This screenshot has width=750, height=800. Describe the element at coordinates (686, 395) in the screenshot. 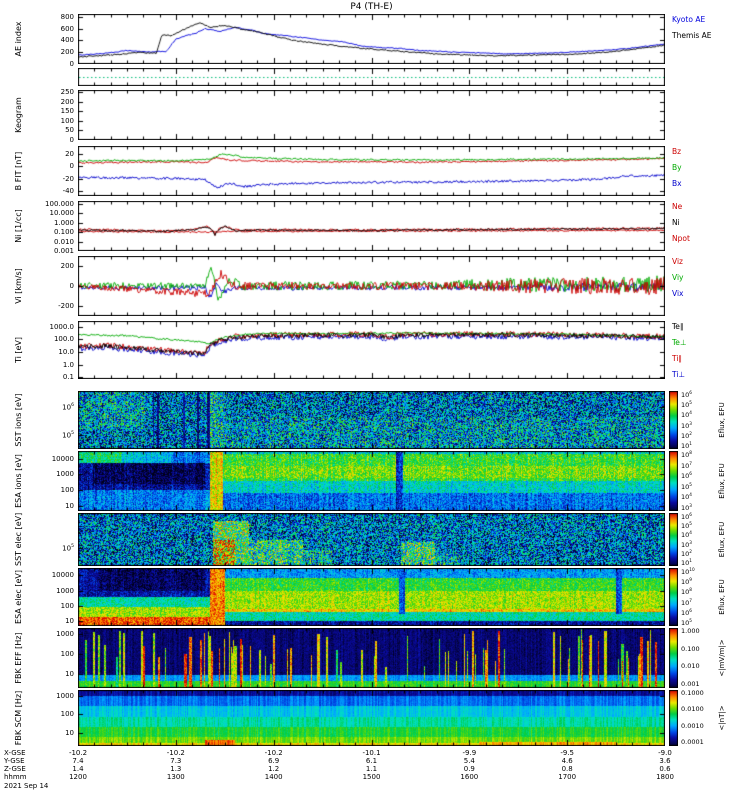

I see `sst-ions-colorbar-tick: 10⁶` at that location.